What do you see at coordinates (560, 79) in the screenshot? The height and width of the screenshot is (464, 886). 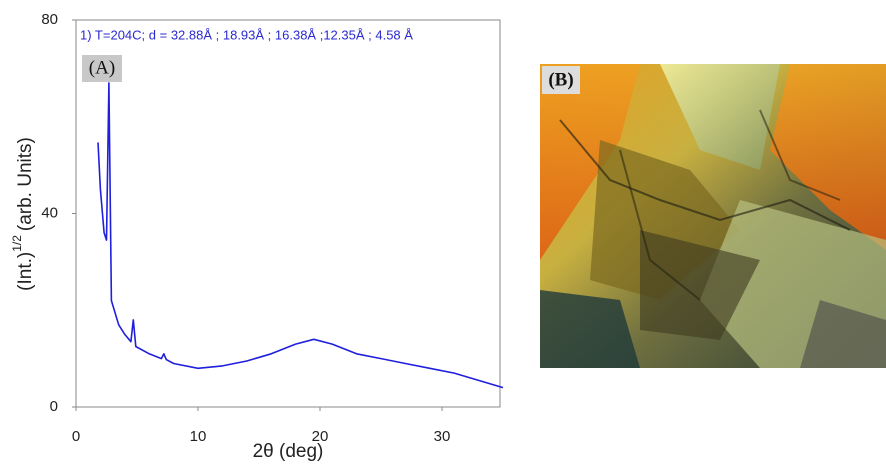 I see `panel-label: (B)` at bounding box center [560, 79].